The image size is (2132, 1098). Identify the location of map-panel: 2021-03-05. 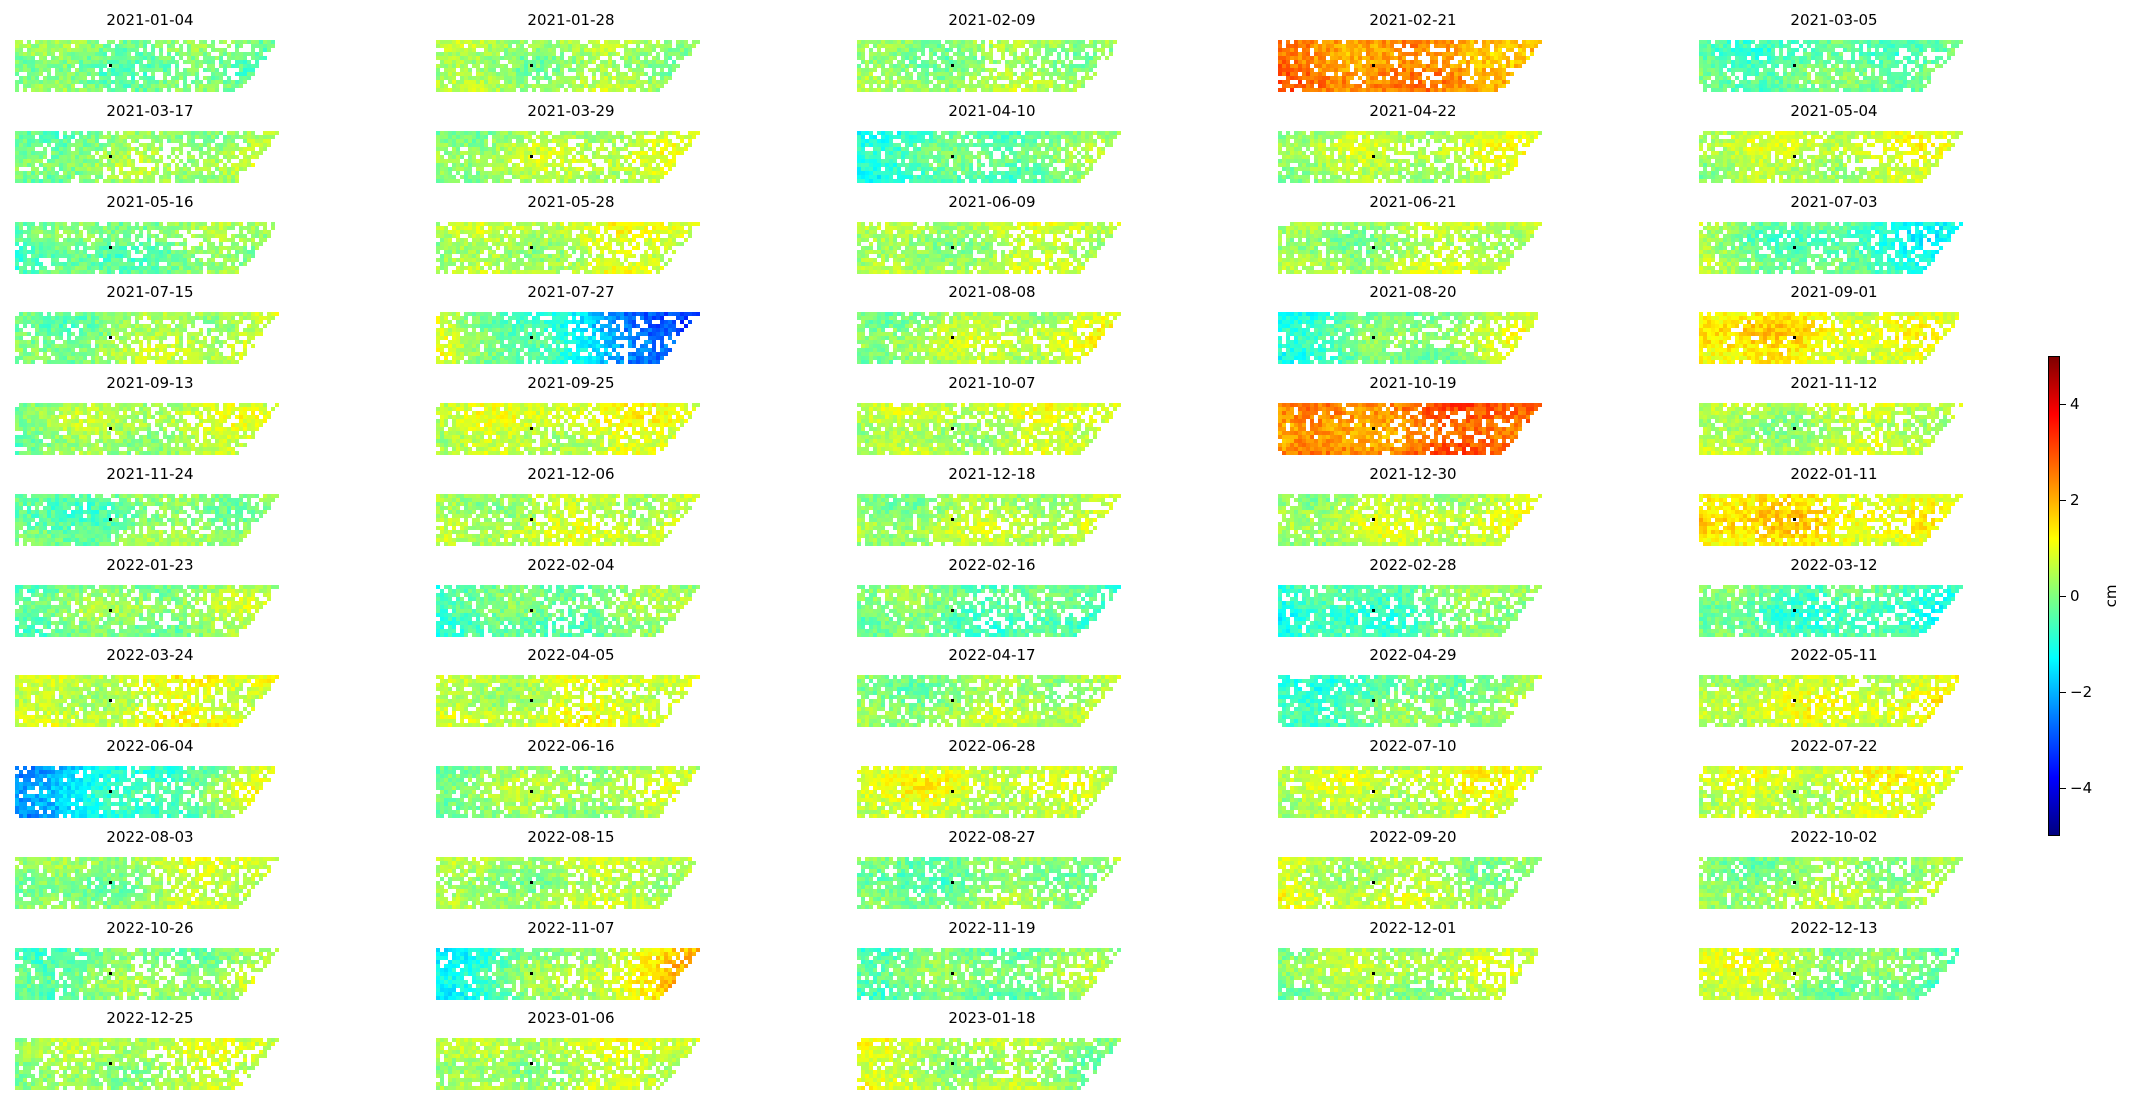
(1834, 53).